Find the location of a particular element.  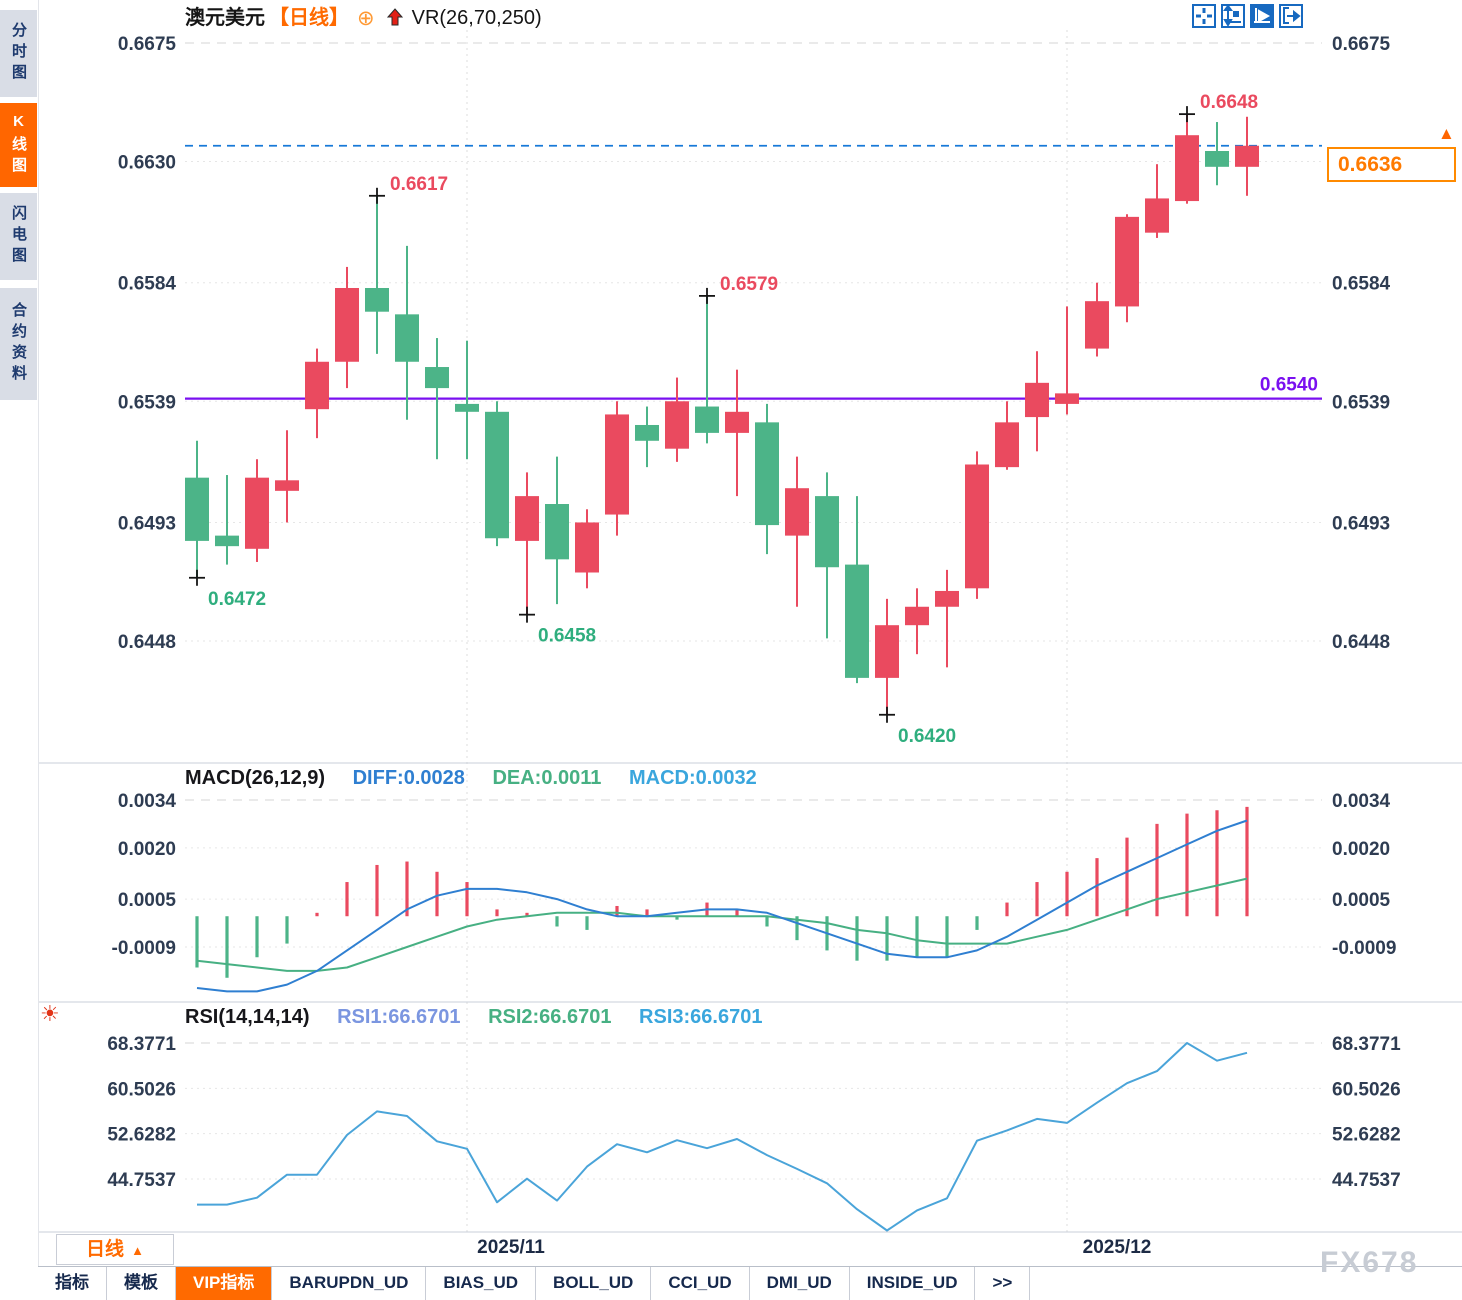

y-axis-label-right: 0.6584 is located at coordinates (1361, 284).